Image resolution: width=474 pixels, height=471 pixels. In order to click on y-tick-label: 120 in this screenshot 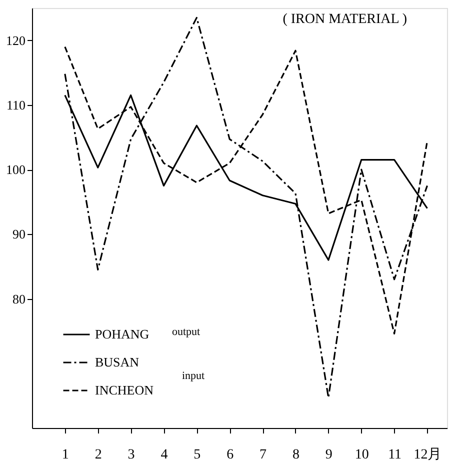, I will do `click(16, 40)`.